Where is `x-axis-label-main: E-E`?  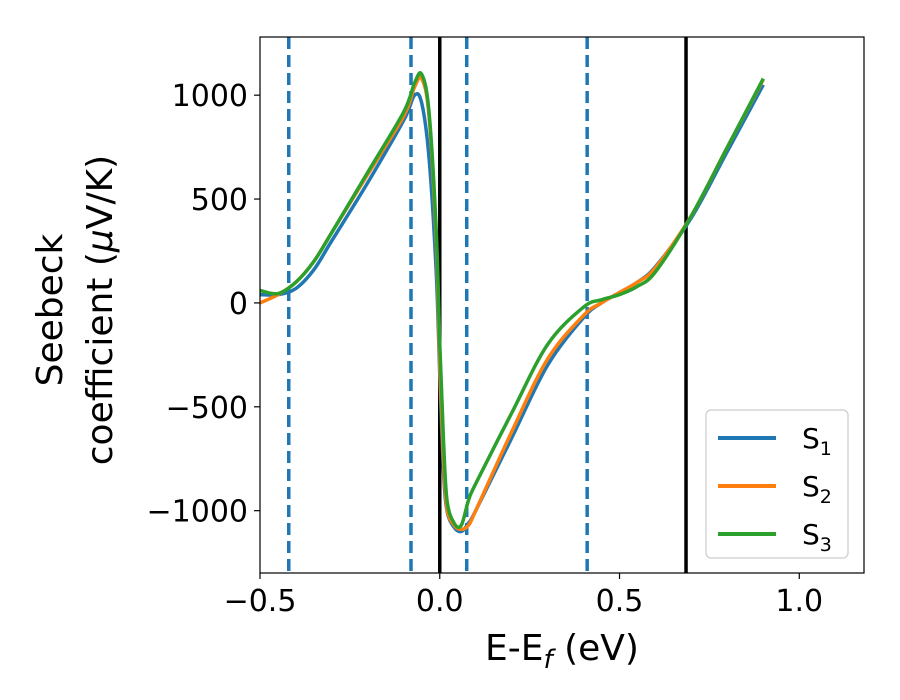 x-axis-label-main: E-E is located at coordinates (514, 648).